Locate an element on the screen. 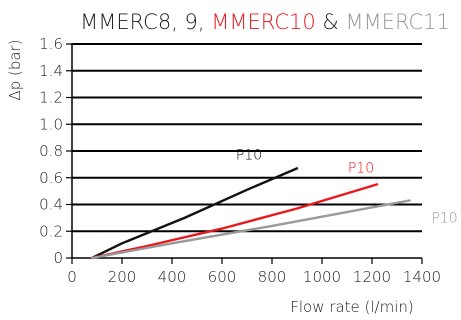 This screenshot has height=320, width=461. y-tick-label-4: 0.8 is located at coordinates (51, 151).